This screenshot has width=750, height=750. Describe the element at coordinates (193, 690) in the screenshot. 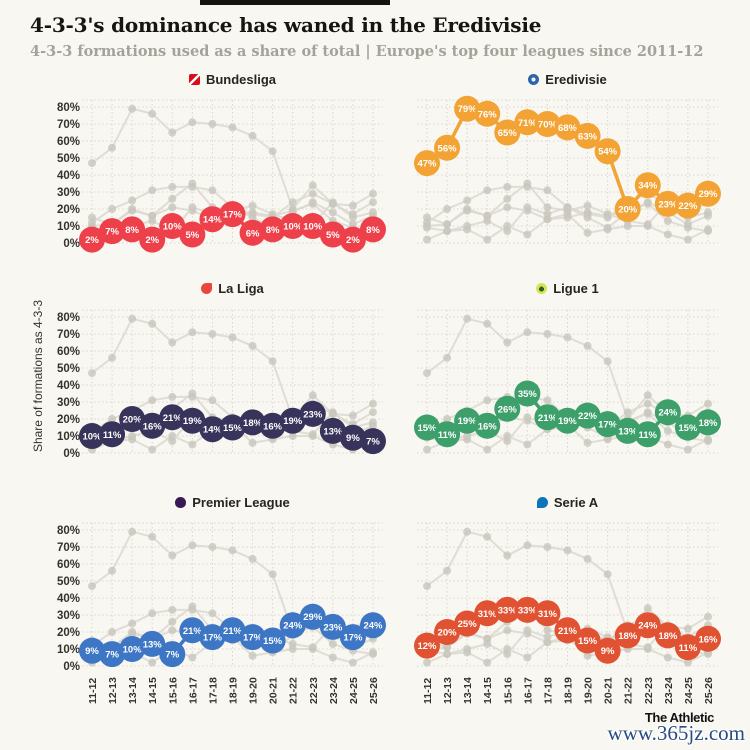

I see `svg-text: 16-17` at that location.